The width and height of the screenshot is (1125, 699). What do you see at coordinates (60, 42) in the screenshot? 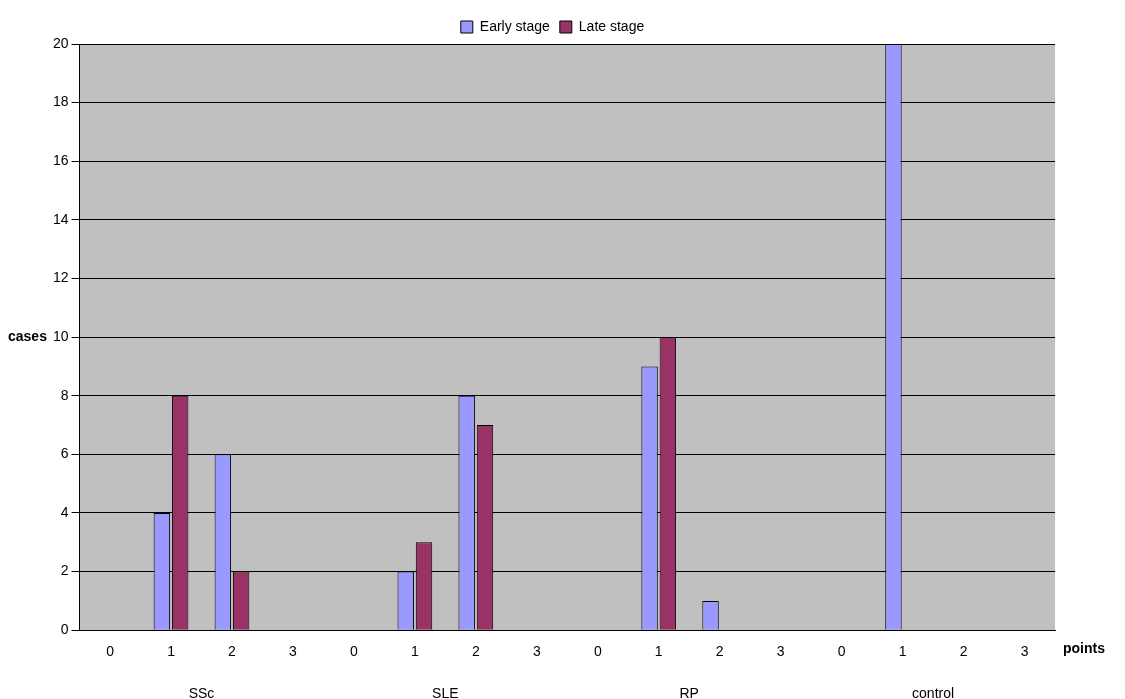
I see `y-tick-label: 20` at bounding box center [60, 42].